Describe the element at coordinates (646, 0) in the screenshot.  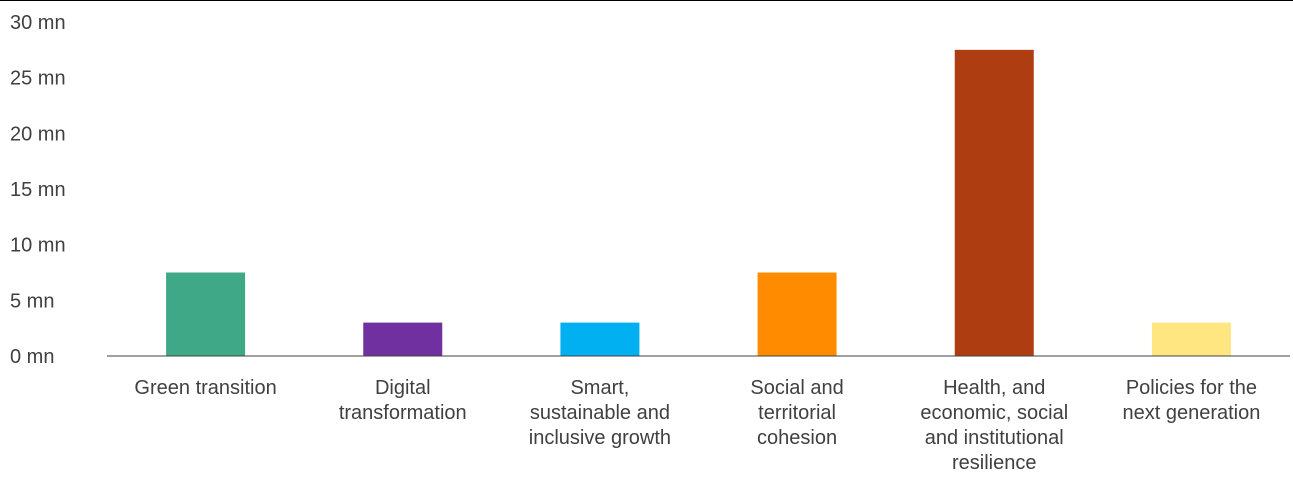
I see `top-rule` at that location.